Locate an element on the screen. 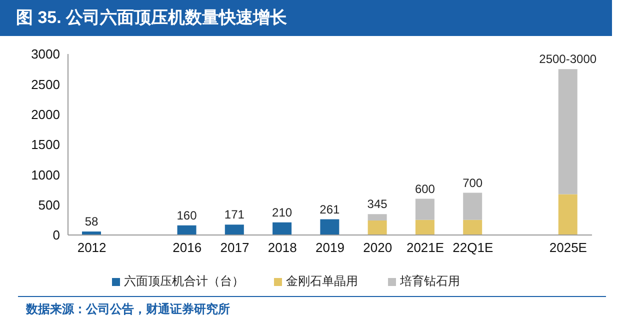 Image resolution: width=628 pixels, height=320 pixels. total-label: 171 is located at coordinates (234, 215).